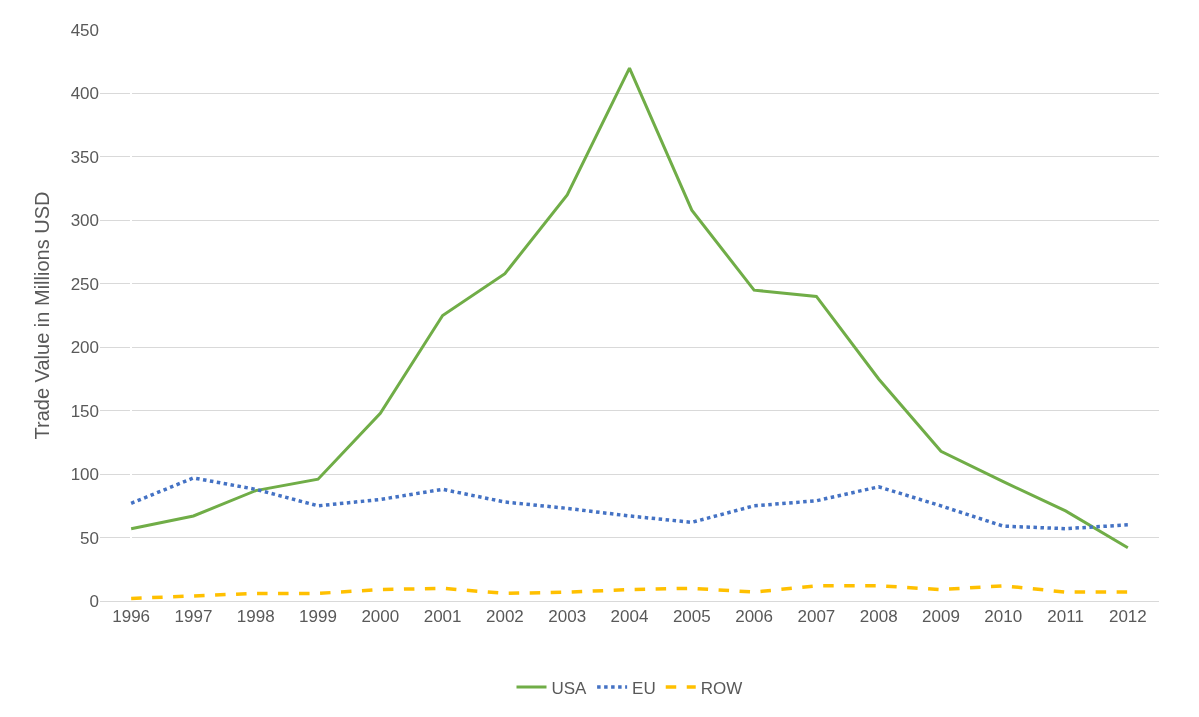 The image size is (1199, 717). What do you see at coordinates (941, 617) in the screenshot?
I see `x-tick-label: 2009` at bounding box center [941, 617].